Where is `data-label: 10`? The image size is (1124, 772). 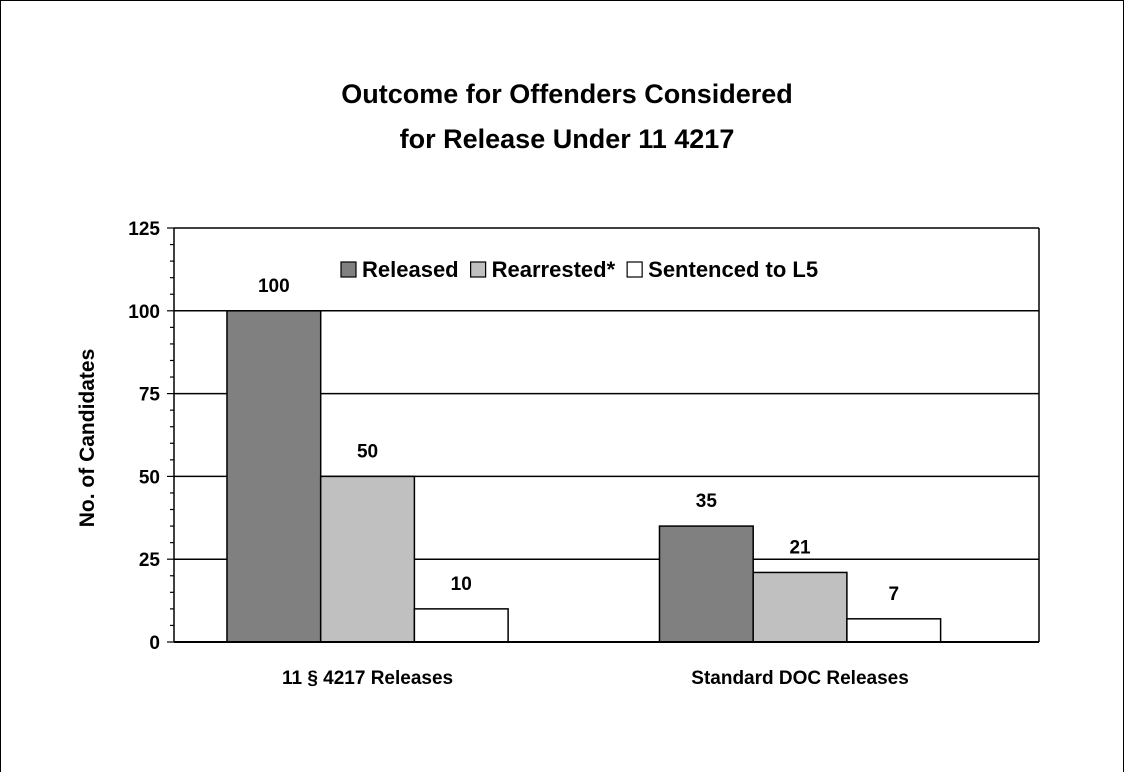 data-label: 10 is located at coordinates (461, 584).